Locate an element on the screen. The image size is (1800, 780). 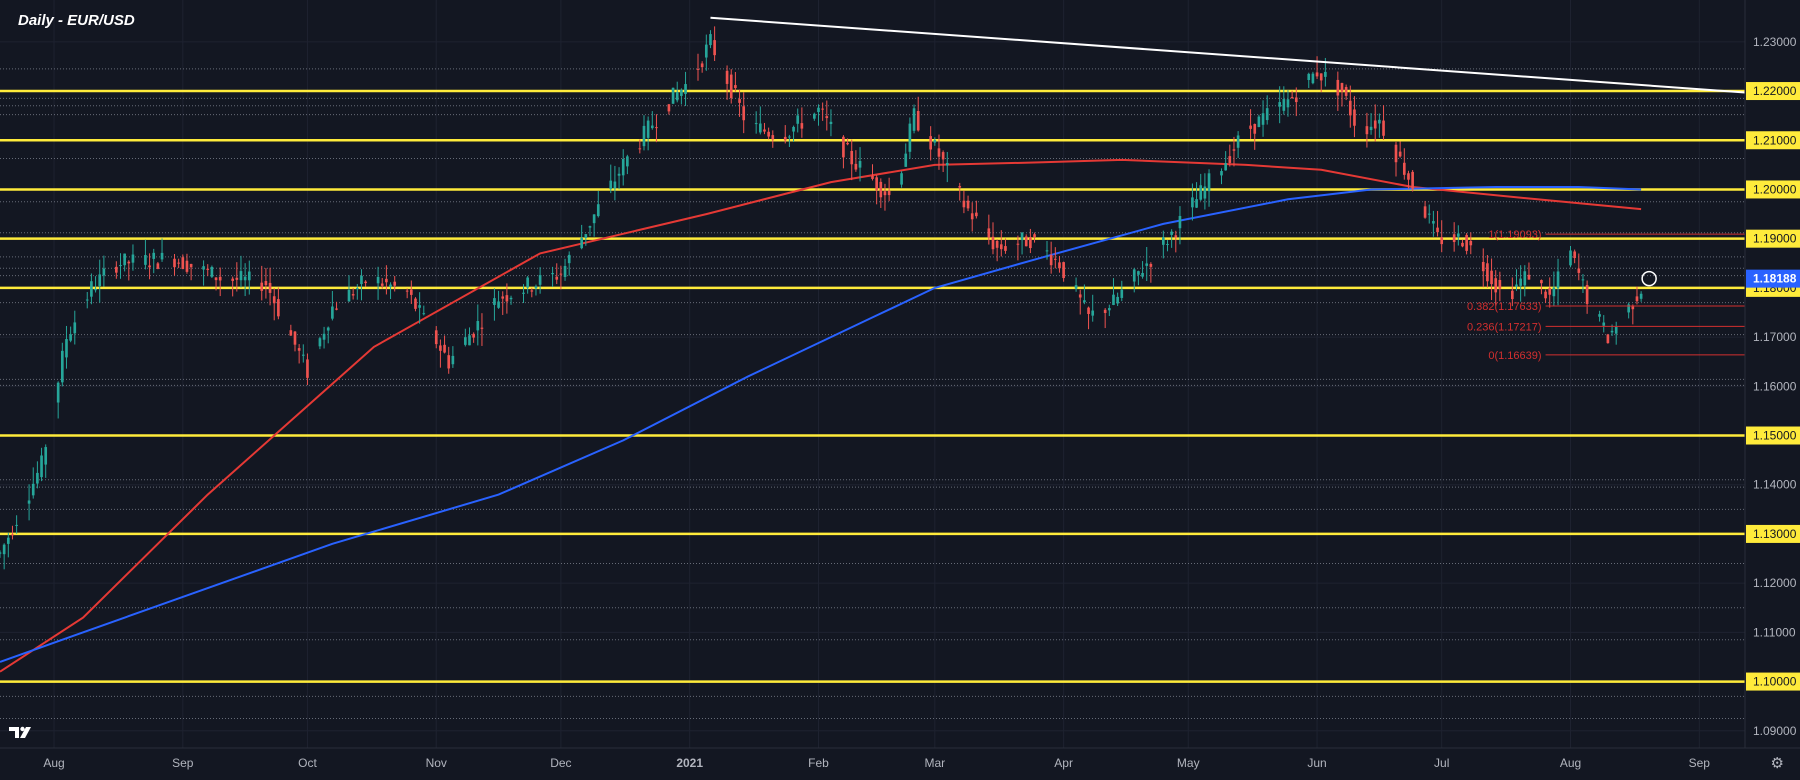
trendline is located at coordinates (1228, 55).